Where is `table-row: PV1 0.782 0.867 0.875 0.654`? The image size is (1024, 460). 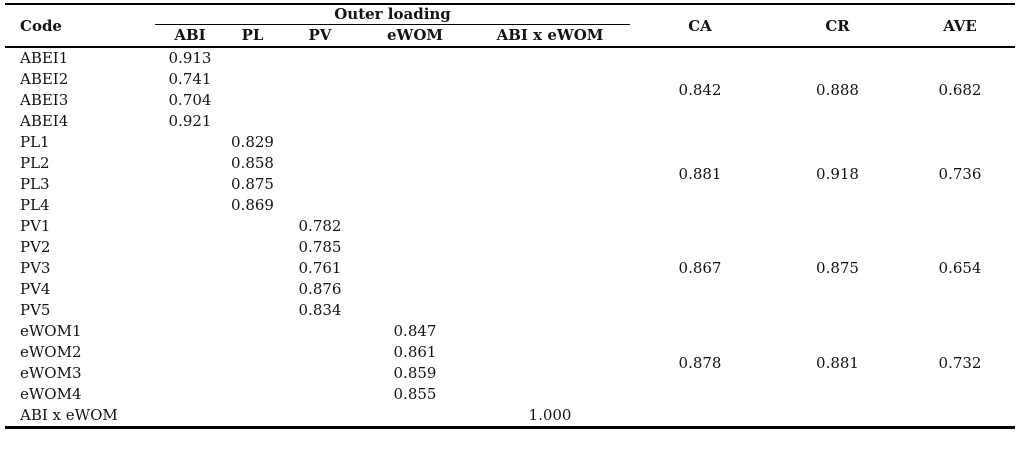 table-row: PV1 0.782 0.867 0.875 0.654 is located at coordinates (510, 246).